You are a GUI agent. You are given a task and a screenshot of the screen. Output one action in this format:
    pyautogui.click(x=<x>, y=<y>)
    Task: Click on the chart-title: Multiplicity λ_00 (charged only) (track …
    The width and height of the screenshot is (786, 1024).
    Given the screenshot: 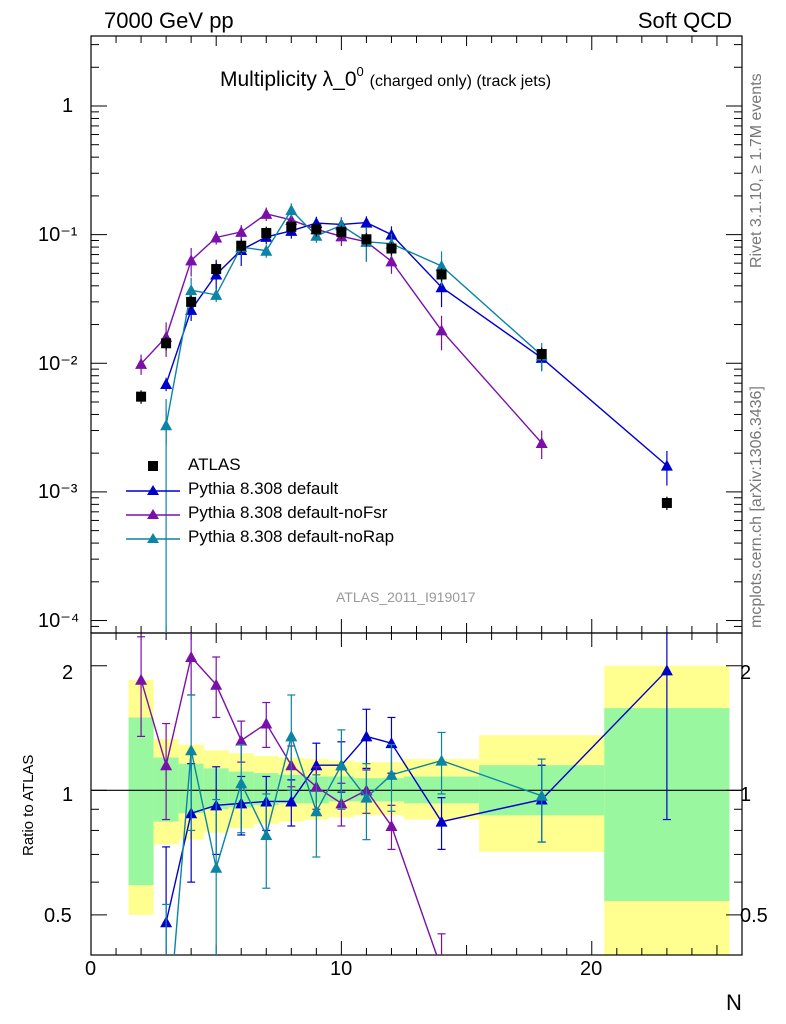 What is the action you would take?
    pyautogui.click(x=386, y=78)
    